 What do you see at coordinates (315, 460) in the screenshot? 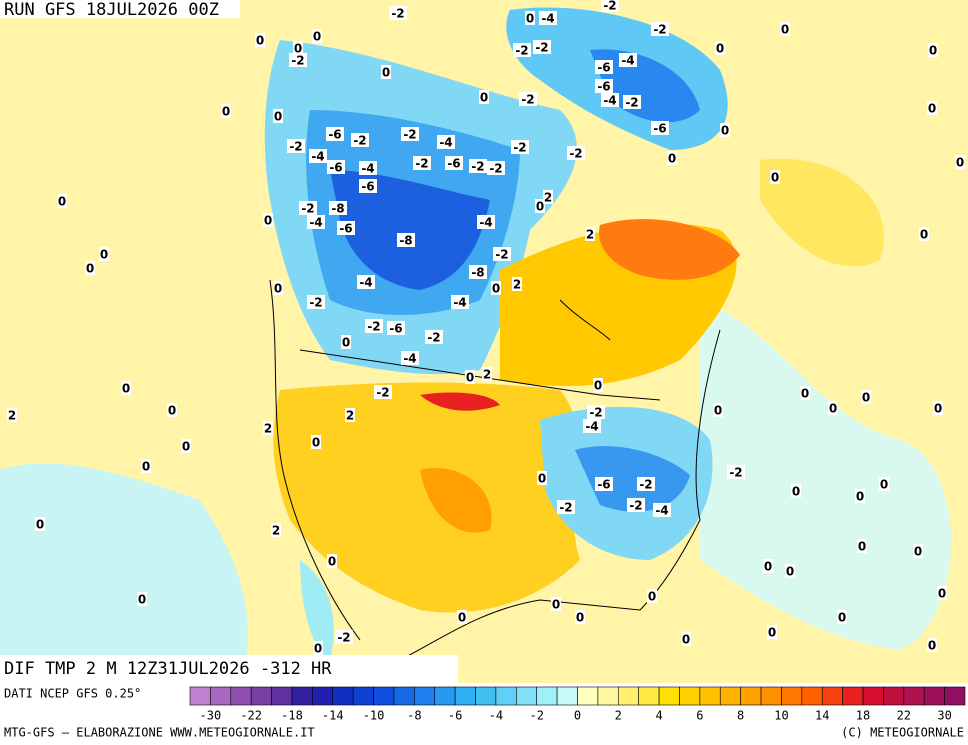
I see `coastline` at bounding box center [315, 460].